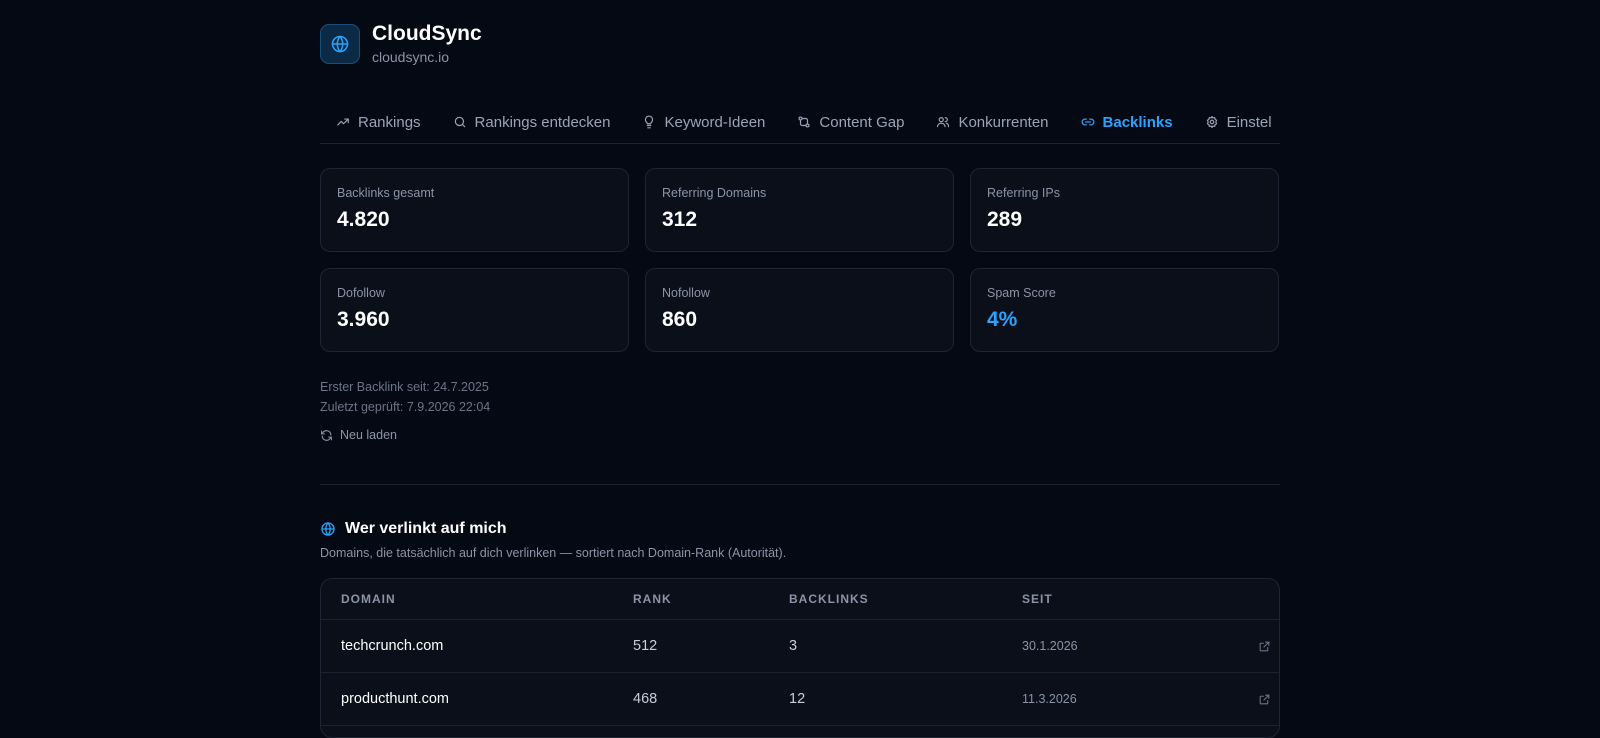 This screenshot has width=1600, height=738. I want to click on tab-label: Rankings entdecken, so click(542, 122).